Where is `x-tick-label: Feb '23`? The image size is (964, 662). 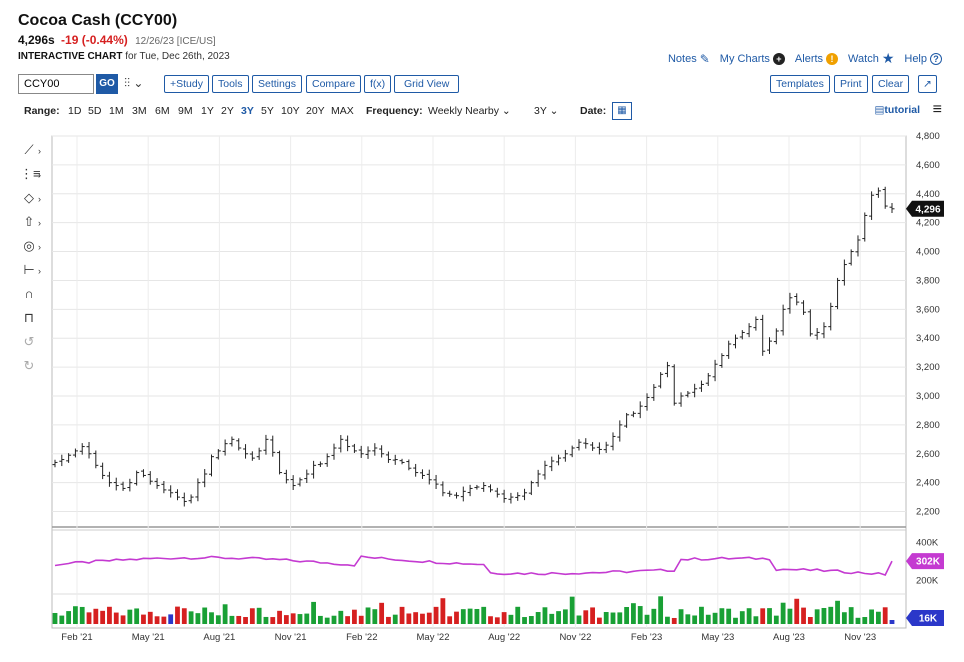
x-tick-label: Feb '23 is located at coordinates (646, 637).